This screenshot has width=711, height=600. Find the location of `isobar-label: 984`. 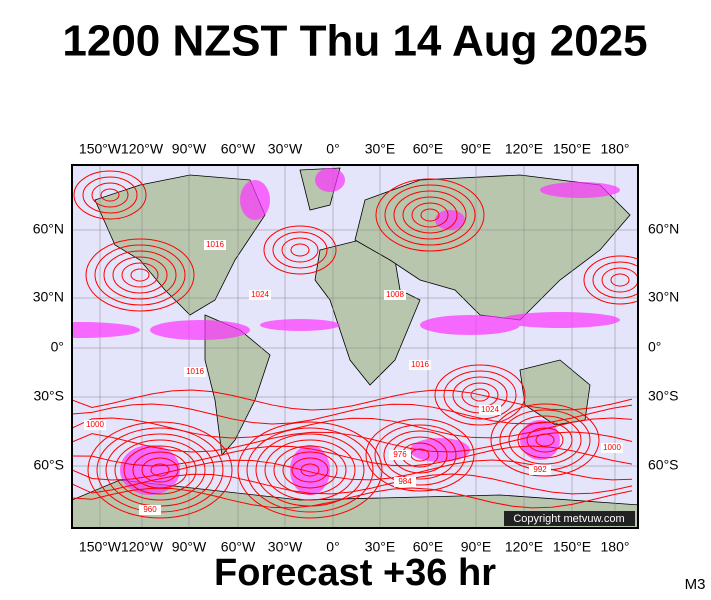

isobar-label: 984 is located at coordinates (405, 481).